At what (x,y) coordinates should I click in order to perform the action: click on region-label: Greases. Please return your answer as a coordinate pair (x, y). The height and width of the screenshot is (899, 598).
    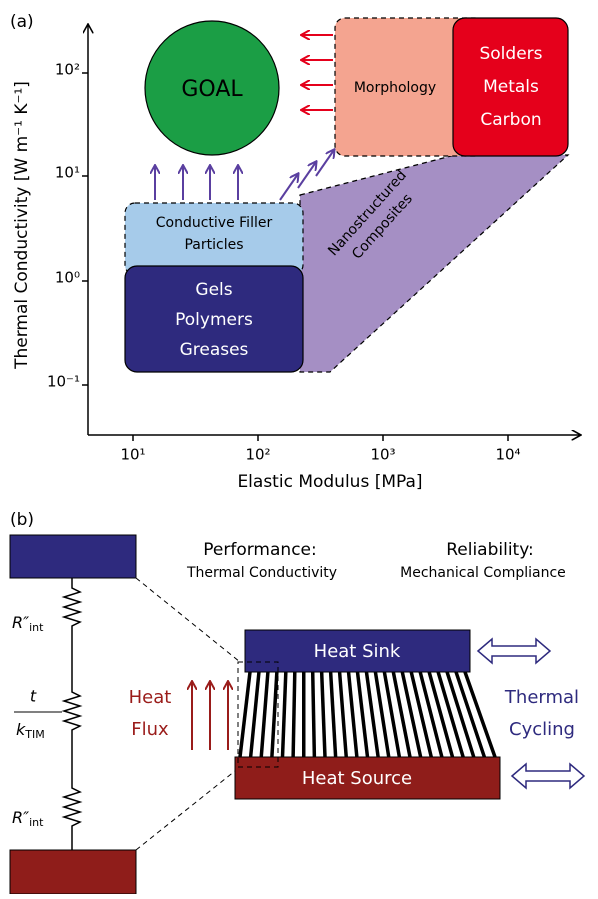
    Looking at the image, I should click on (214, 350).